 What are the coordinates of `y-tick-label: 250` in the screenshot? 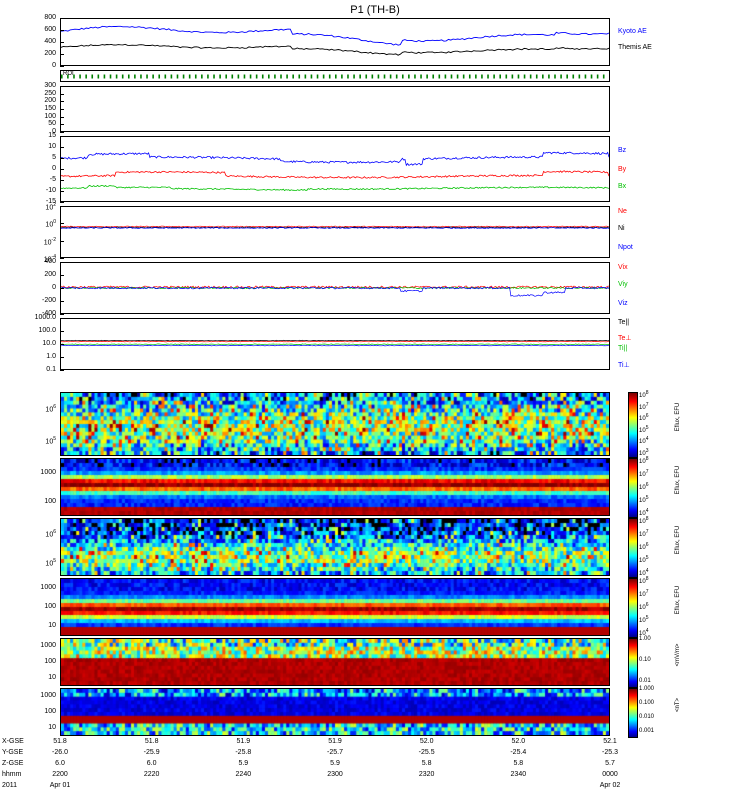 It's located at (50, 93).